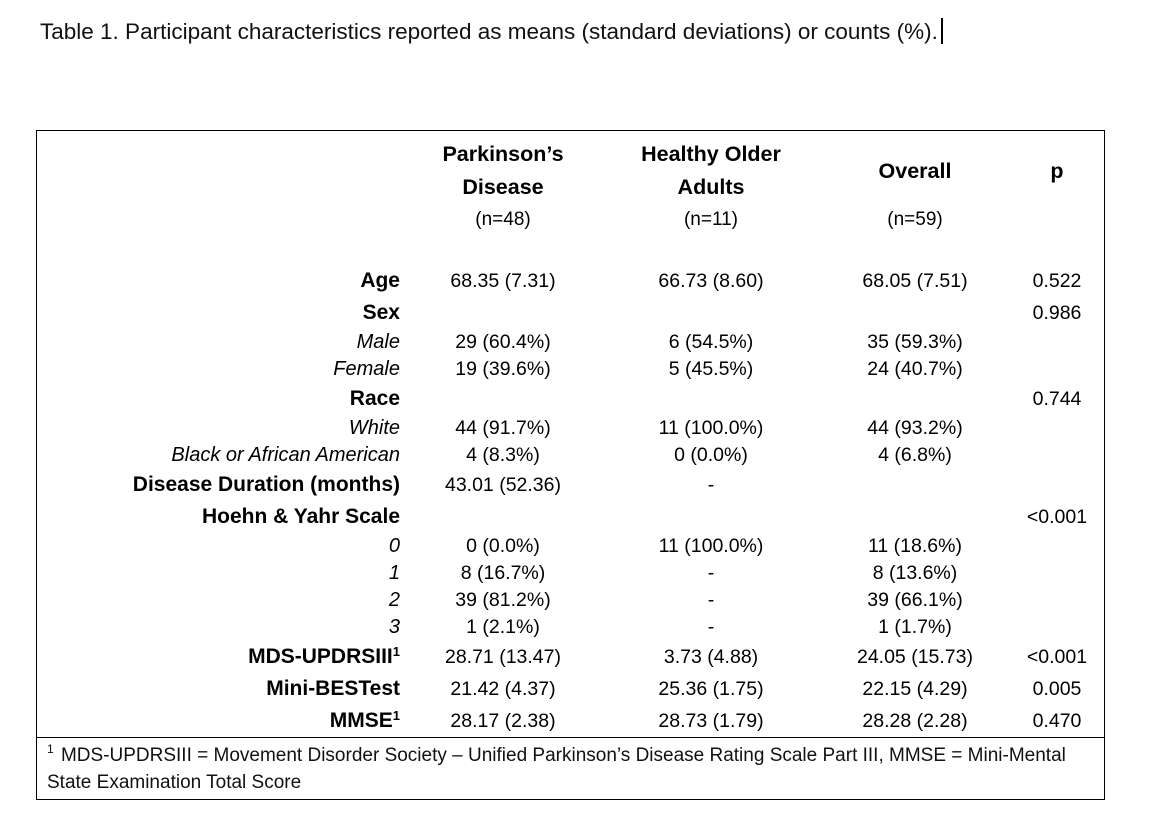 This screenshot has width=1158, height=835. Describe the element at coordinates (285, 455) in the screenshot. I see `row-label: Black or African American` at that location.